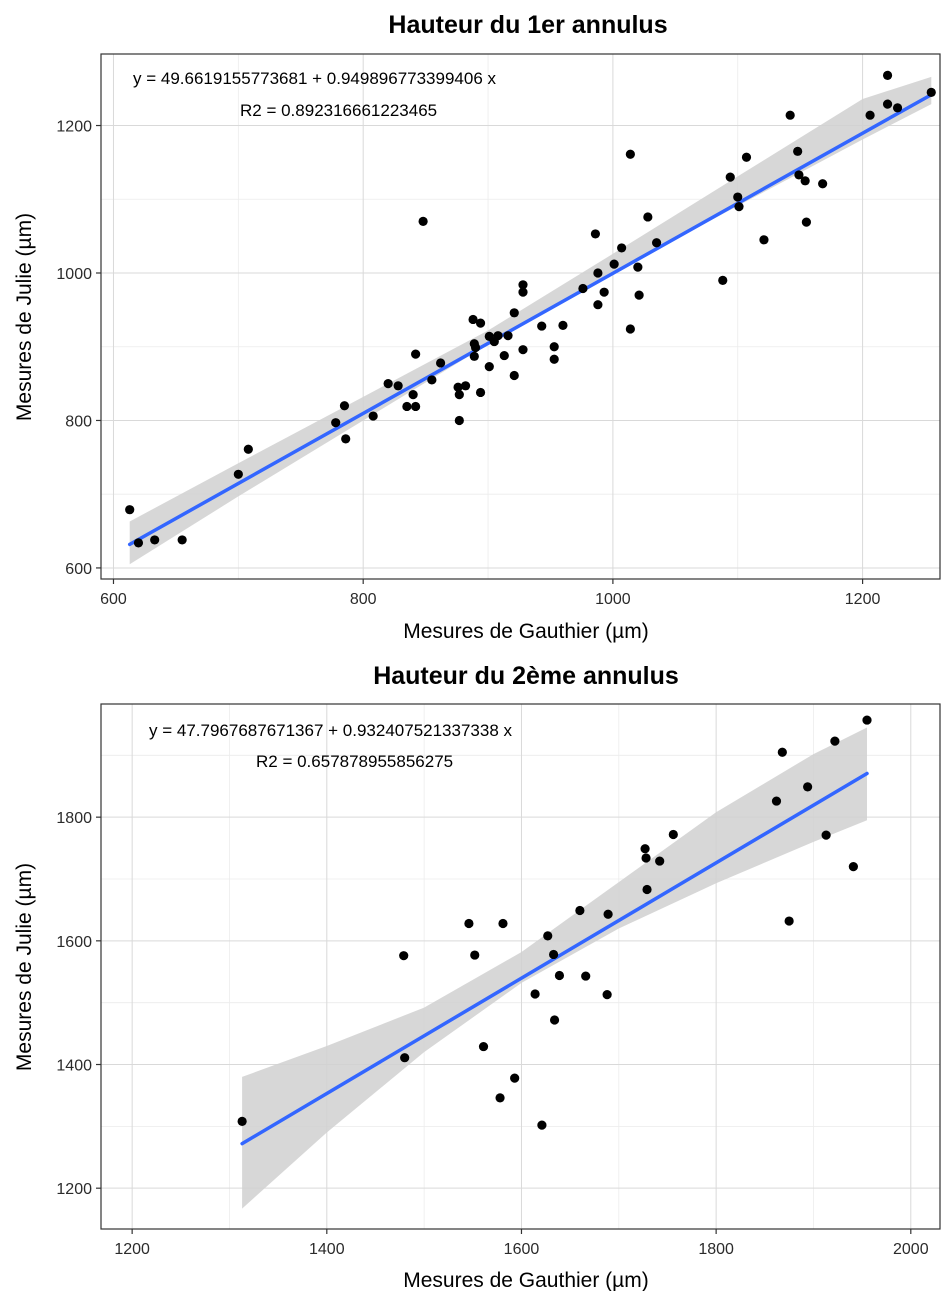  What do you see at coordinates (74, 274) in the screenshot?
I see `y-tick-label: 1000` at bounding box center [74, 274].